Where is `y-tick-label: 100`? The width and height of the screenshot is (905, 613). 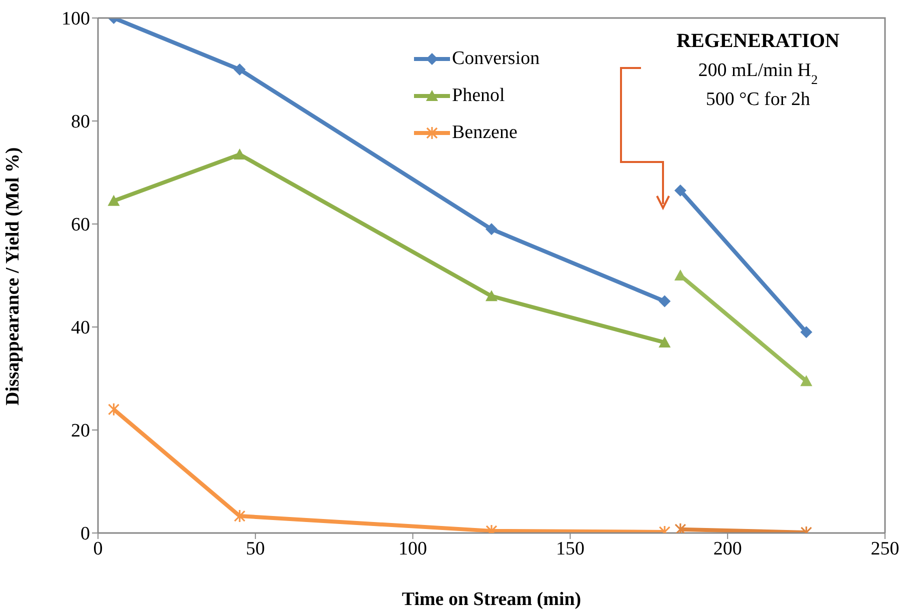
y-tick-label: 100 is located at coordinates (76, 19).